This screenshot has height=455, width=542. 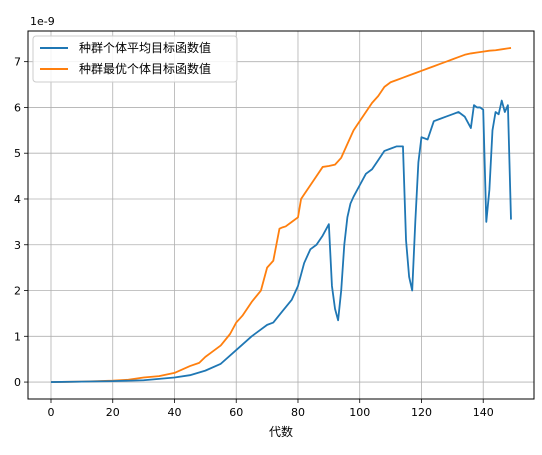 I want to click on y-tick-label: 2, so click(x=17, y=291).